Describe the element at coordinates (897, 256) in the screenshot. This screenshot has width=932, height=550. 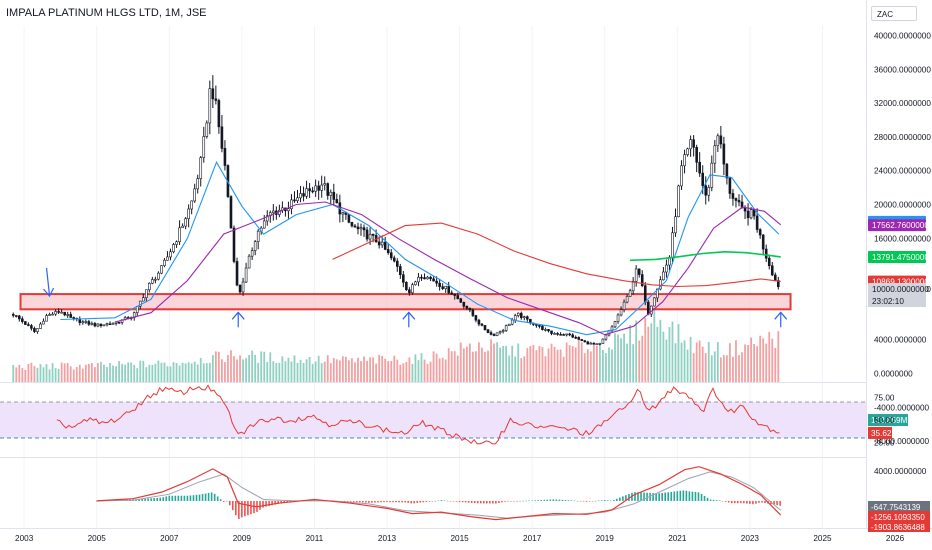
I see `price-tag-bg` at that location.